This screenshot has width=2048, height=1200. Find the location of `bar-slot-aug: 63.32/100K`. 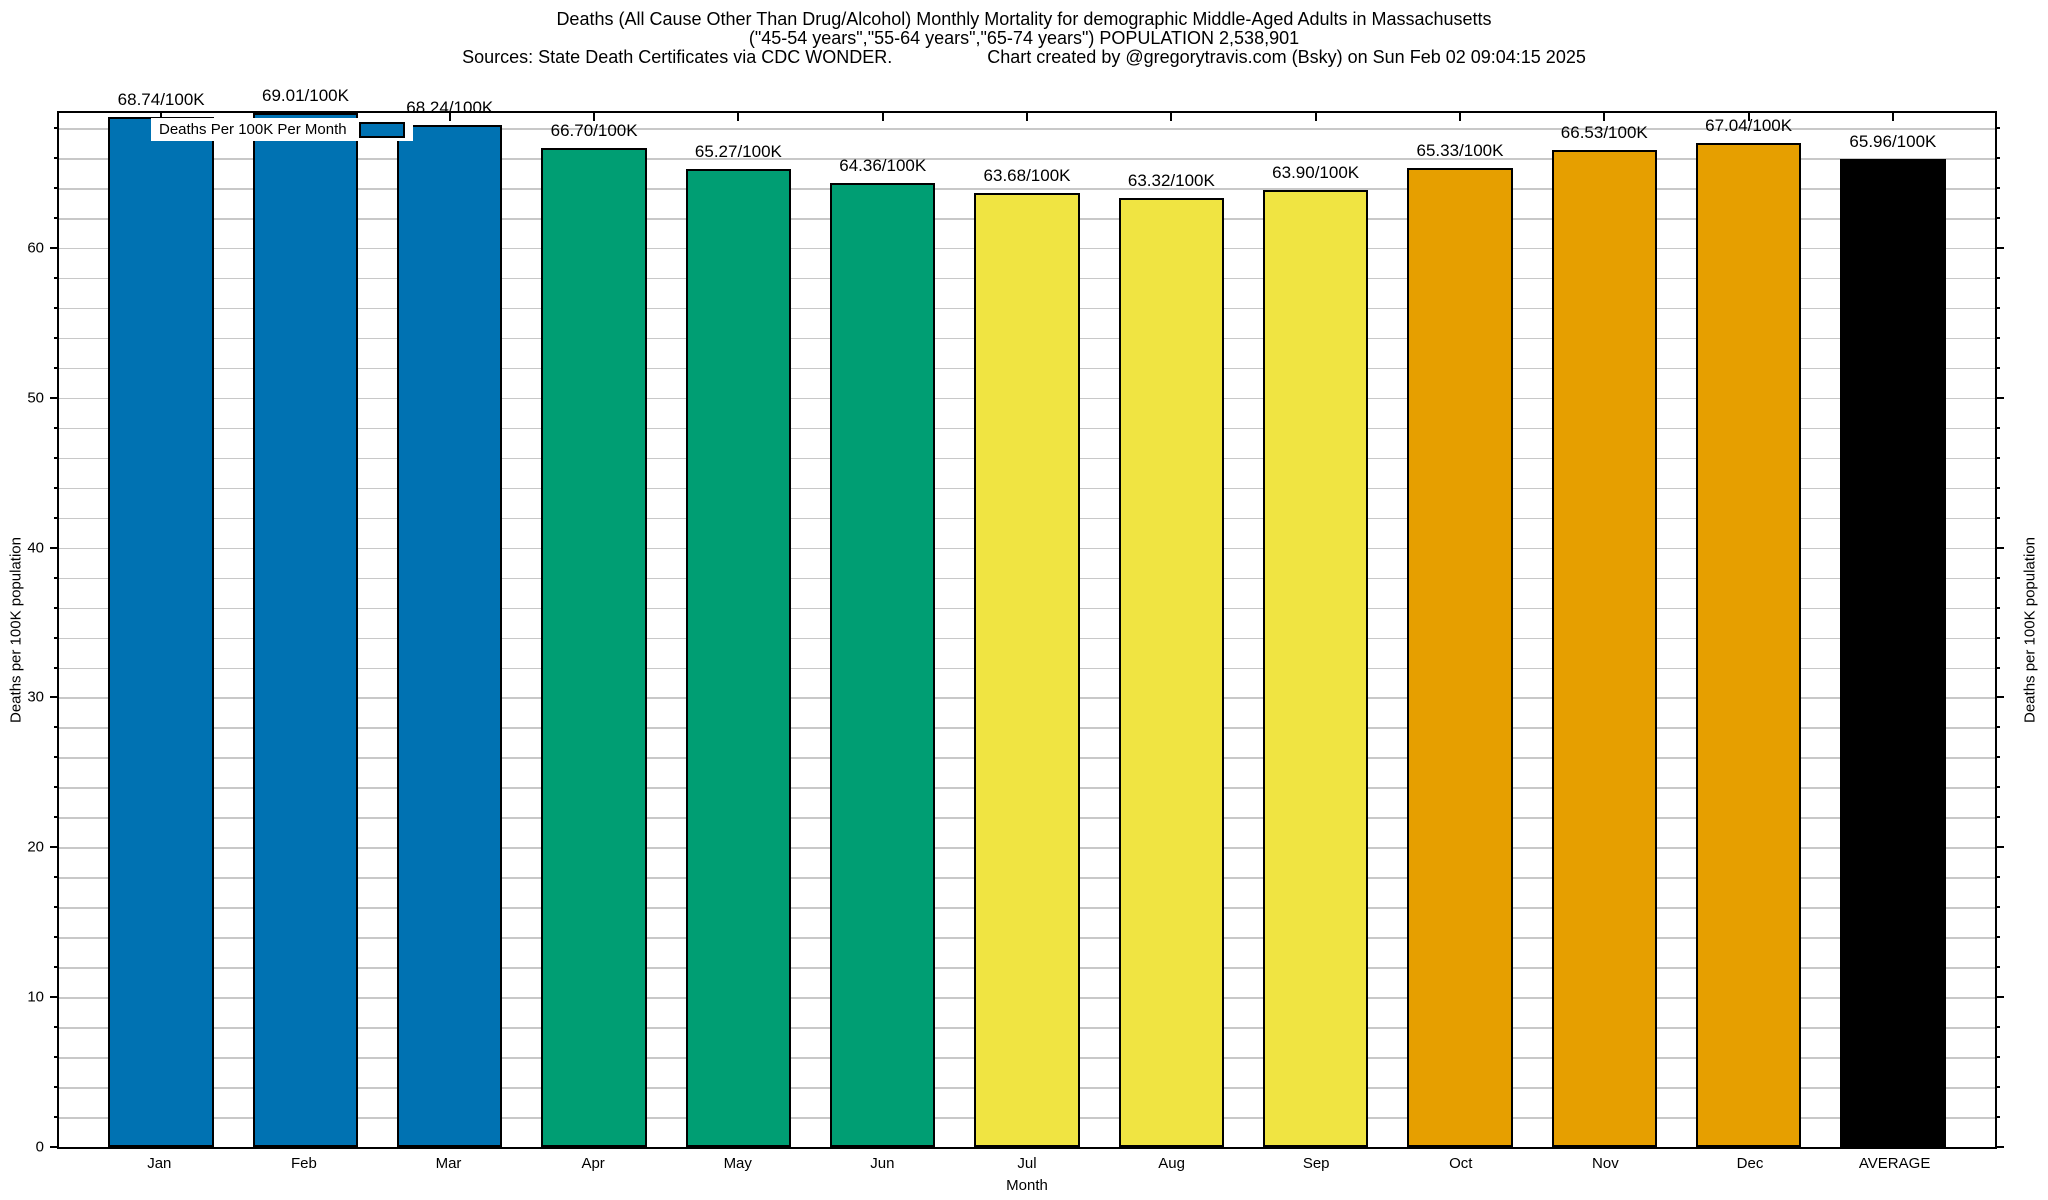

bar-slot-aug: 63.32/100K is located at coordinates (1171, 630).